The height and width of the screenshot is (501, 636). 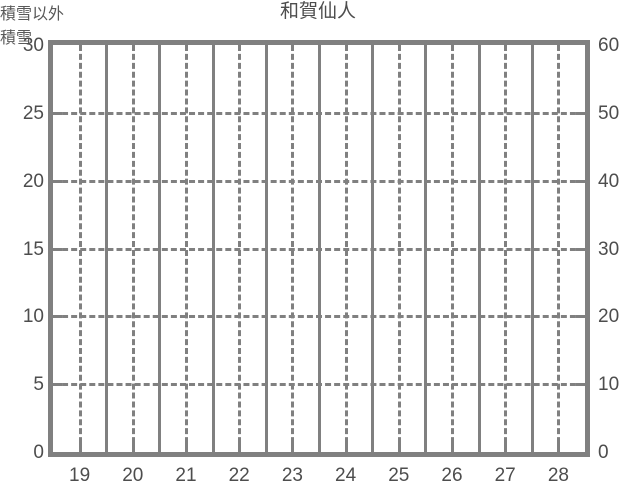 I want to click on right-axis-caption: 積雪, so click(x=16, y=38).